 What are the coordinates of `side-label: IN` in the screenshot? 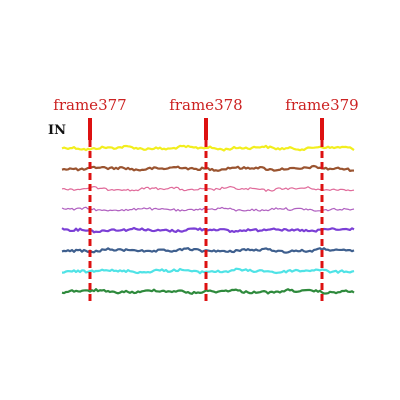 It's located at (57, 130).